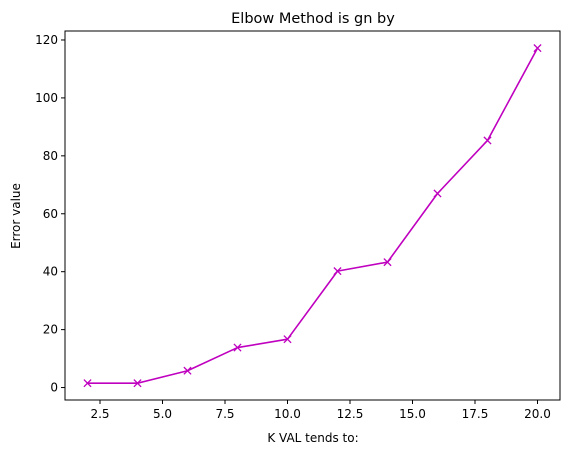  What do you see at coordinates (16, 216) in the screenshot?
I see `y-axis-label: Error value` at bounding box center [16, 216].